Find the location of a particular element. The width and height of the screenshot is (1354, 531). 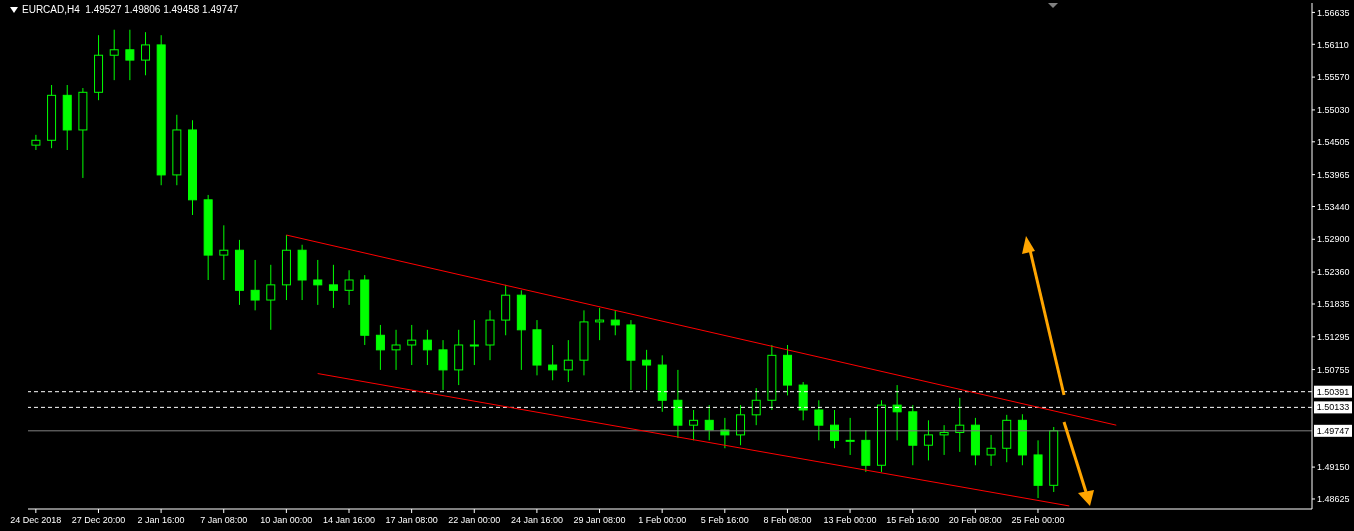

y-tick-label: 1.50755 is located at coordinates (1333, 369).